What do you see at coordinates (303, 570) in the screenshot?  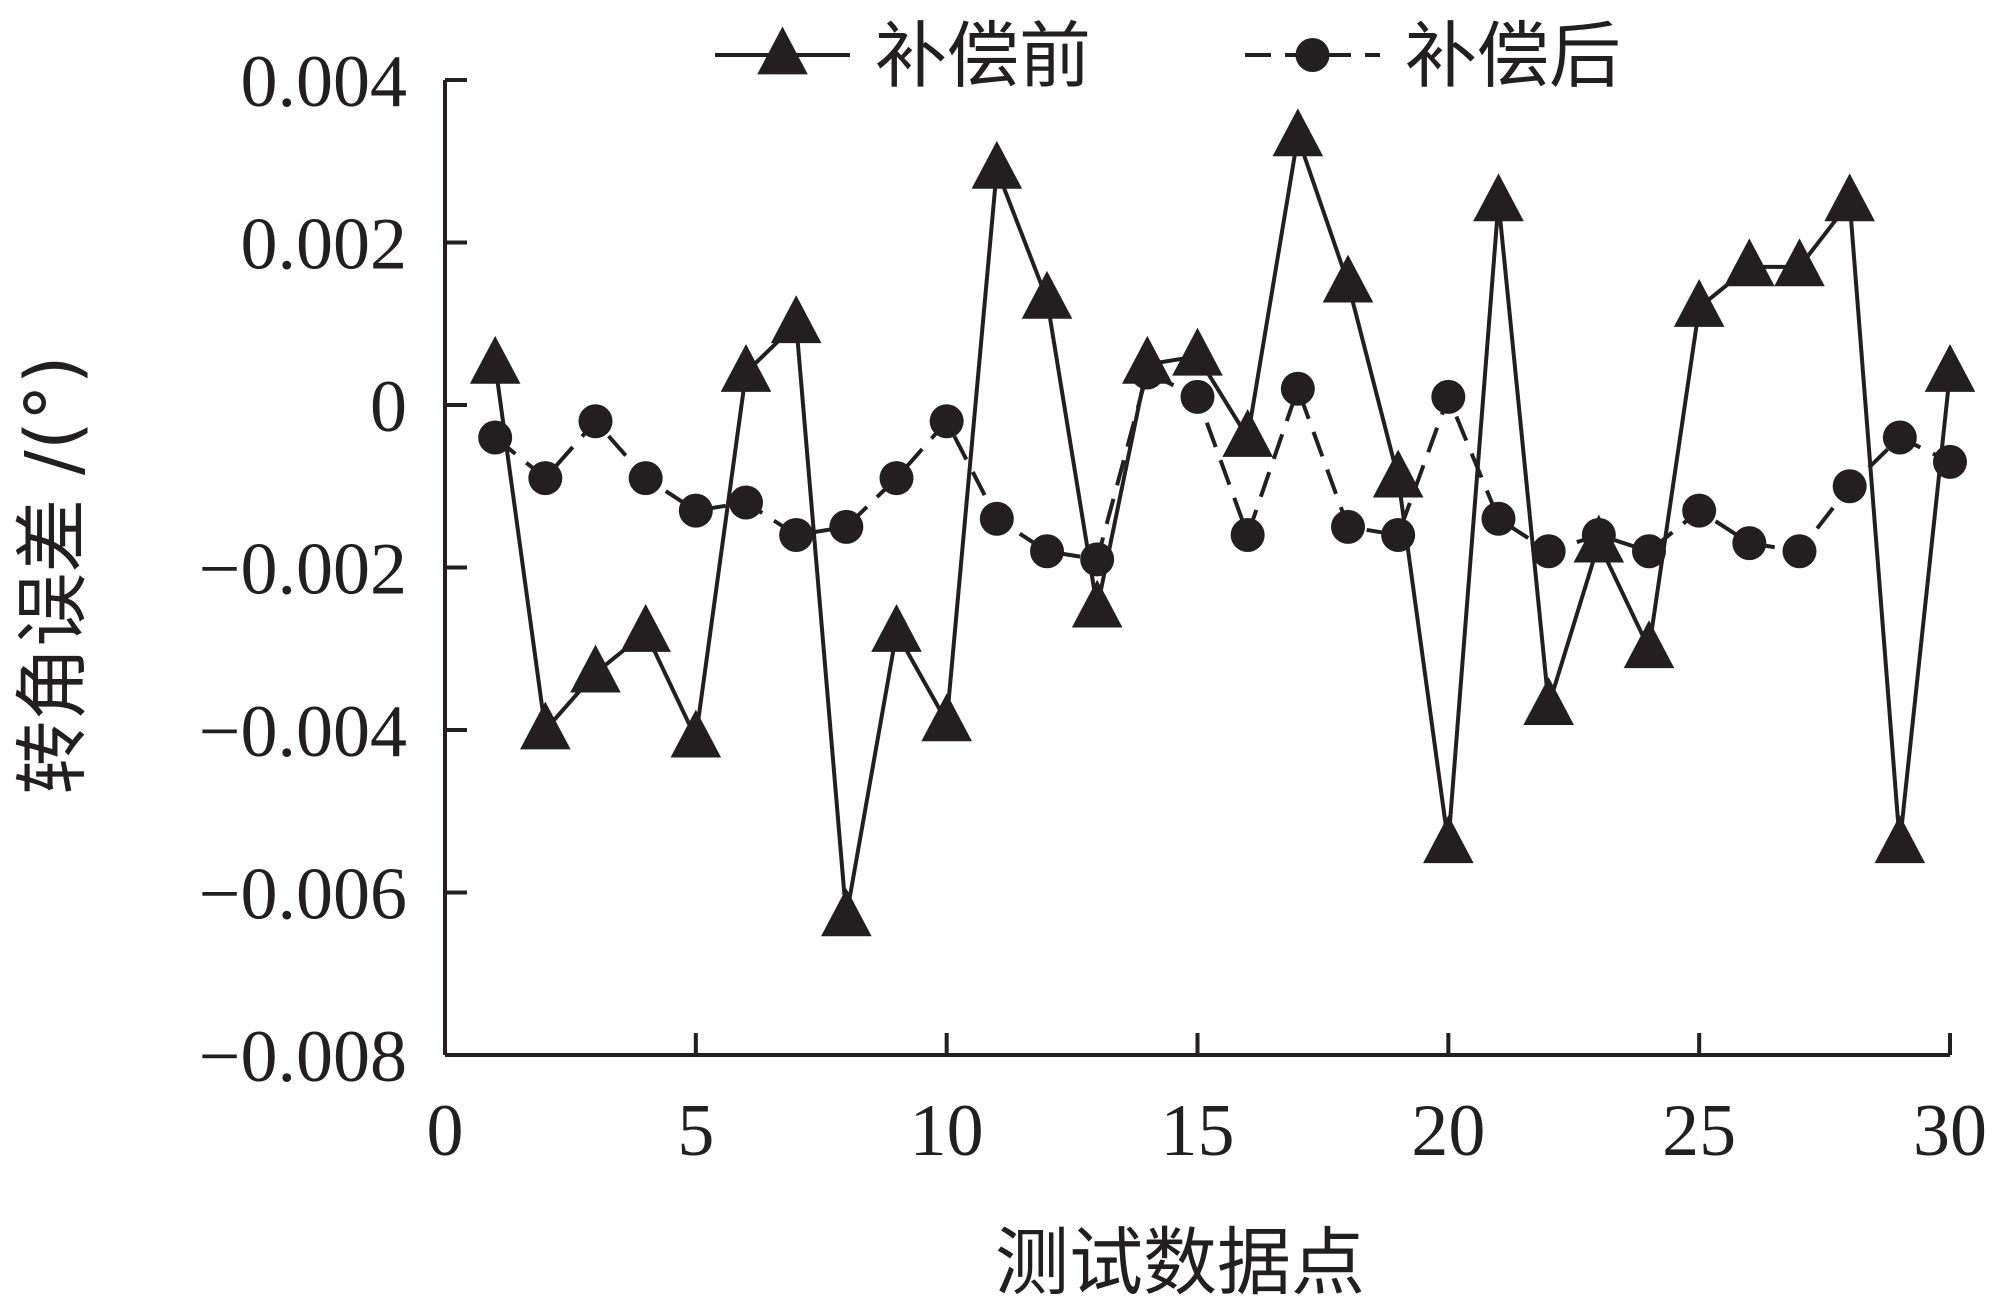 I see `y-tick-label: −0.002` at bounding box center [303, 570].